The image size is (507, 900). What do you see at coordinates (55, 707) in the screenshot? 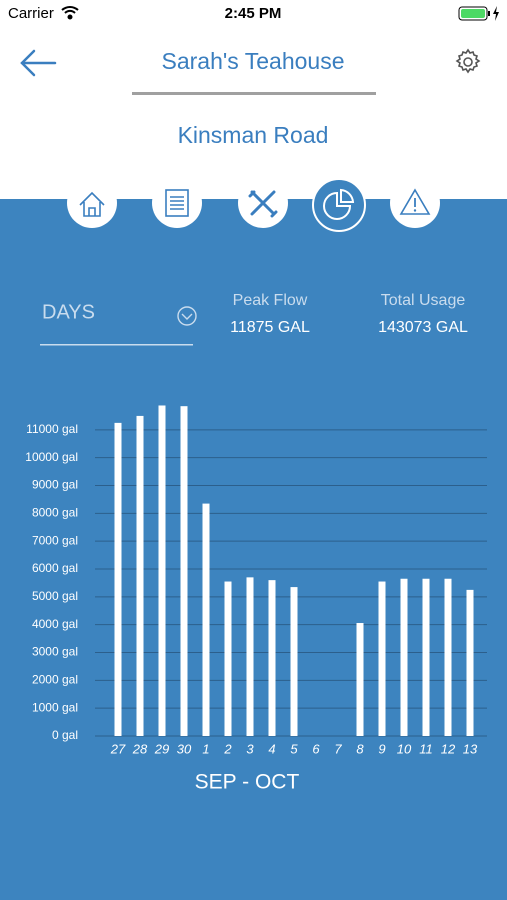
I see `y-tick-label: 1000 gal` at bounding box center [55, 707].